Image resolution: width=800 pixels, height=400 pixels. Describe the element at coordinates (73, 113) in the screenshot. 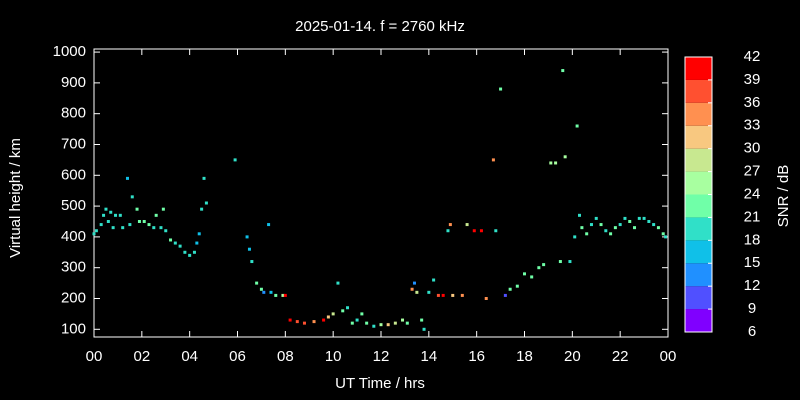

I see `y-tick-label: 800` at that location.